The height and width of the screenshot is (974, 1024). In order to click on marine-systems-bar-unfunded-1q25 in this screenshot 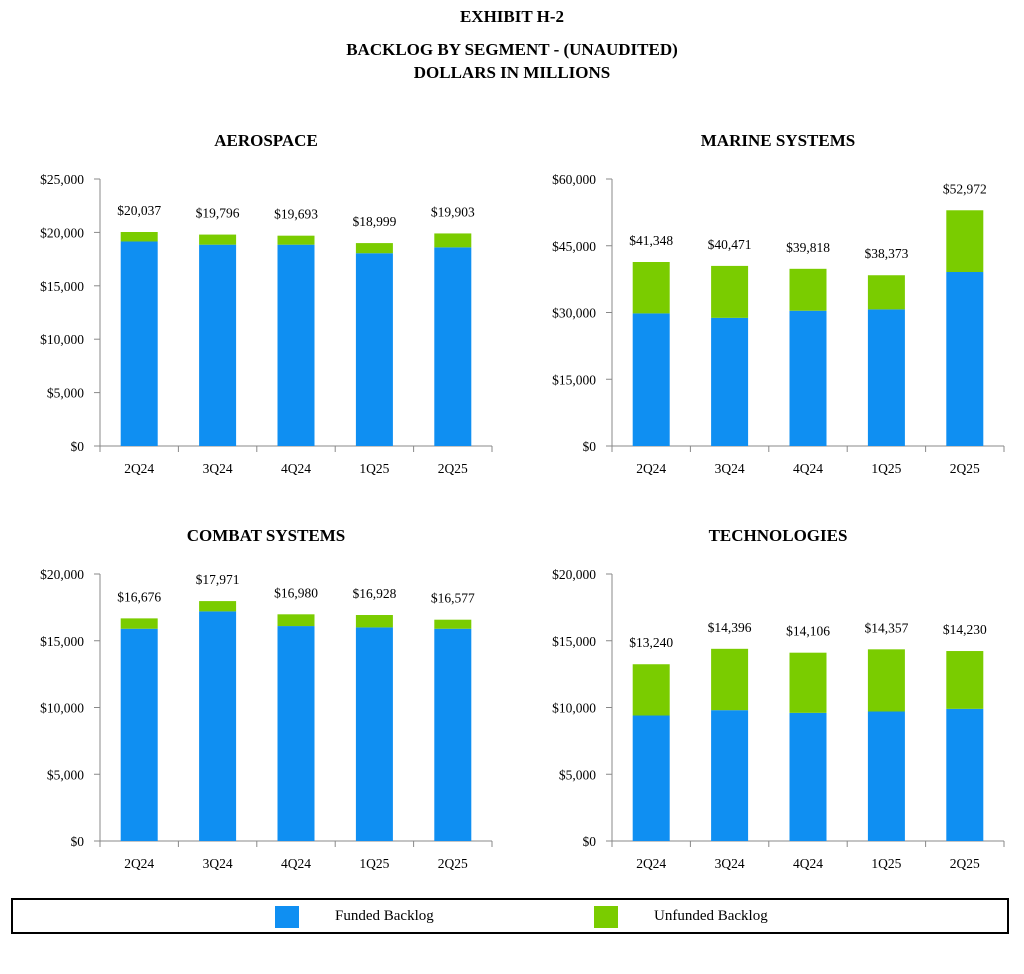, I will do `click(886, 292)`.